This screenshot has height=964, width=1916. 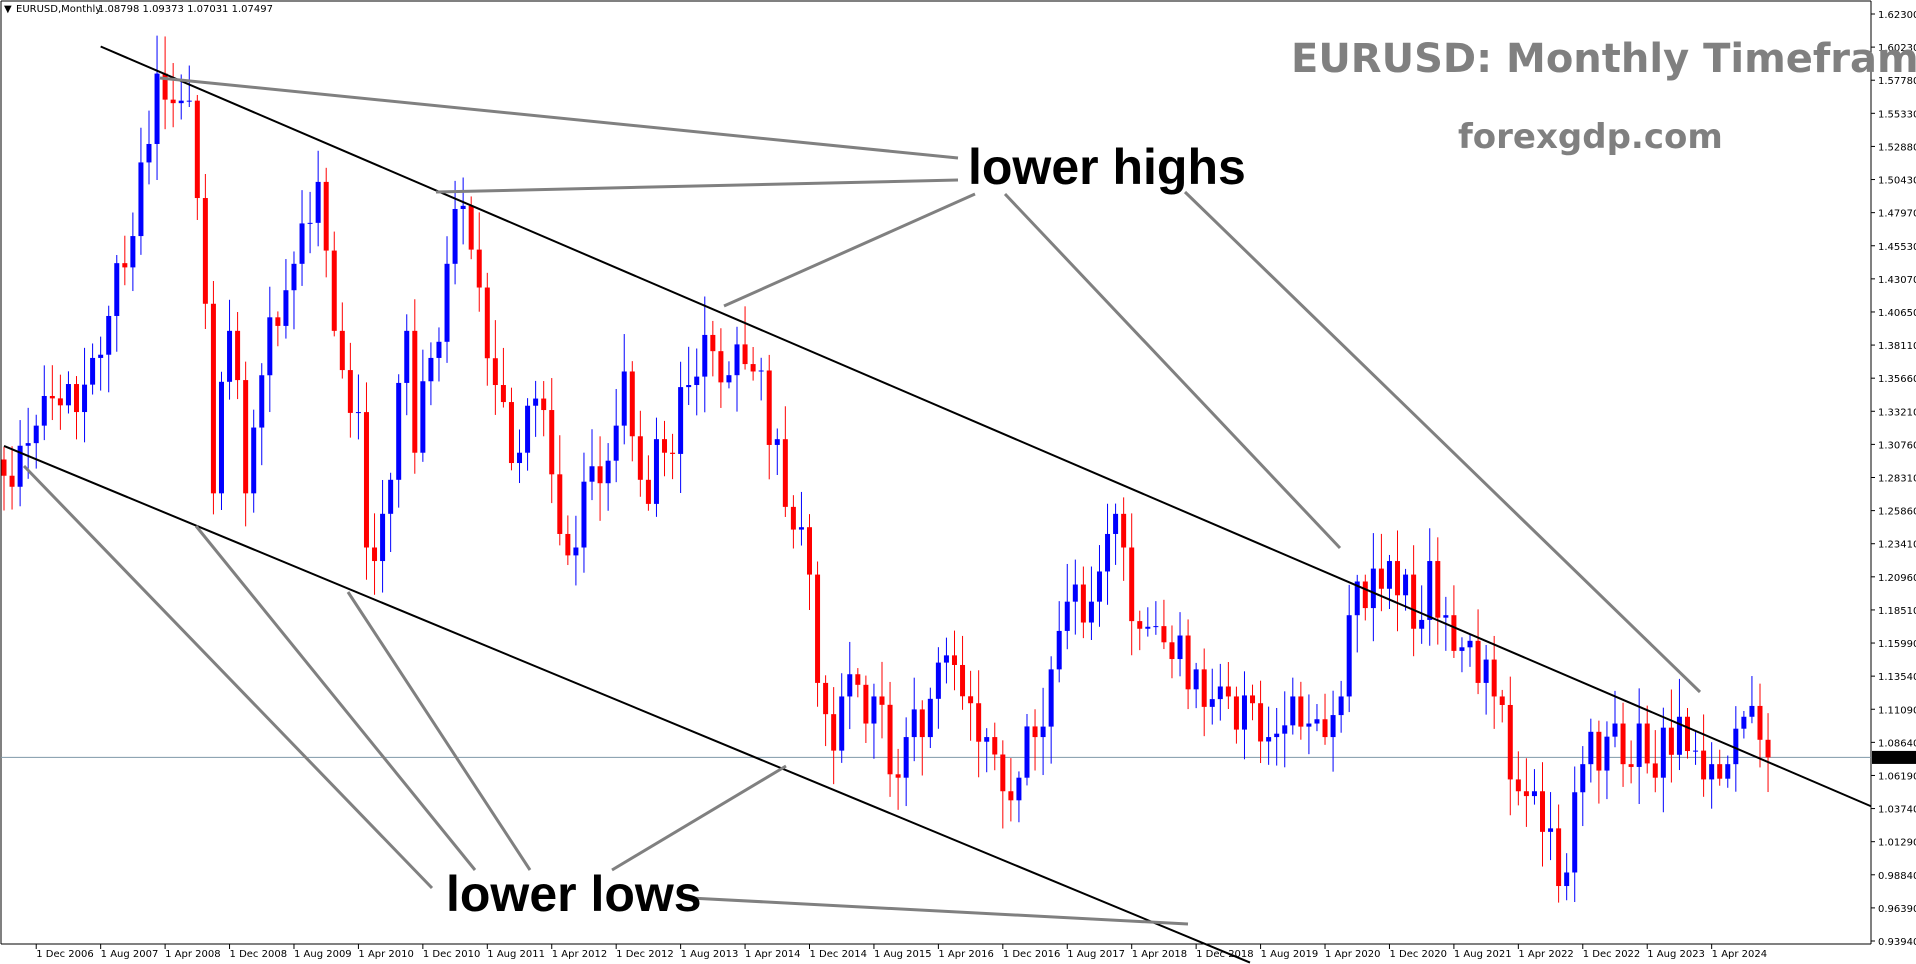 I want to click on y-tick-label: 1.43070, so click(x=1897, y=280).